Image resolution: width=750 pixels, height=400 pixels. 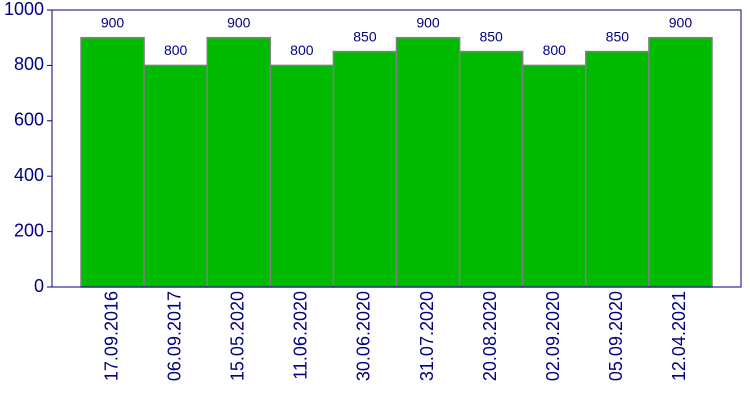 What do you see at coordinates (364, 336) in the screenshot?
I see `x-tick-label: 30.06.2020` at bounding box center [364, 336].